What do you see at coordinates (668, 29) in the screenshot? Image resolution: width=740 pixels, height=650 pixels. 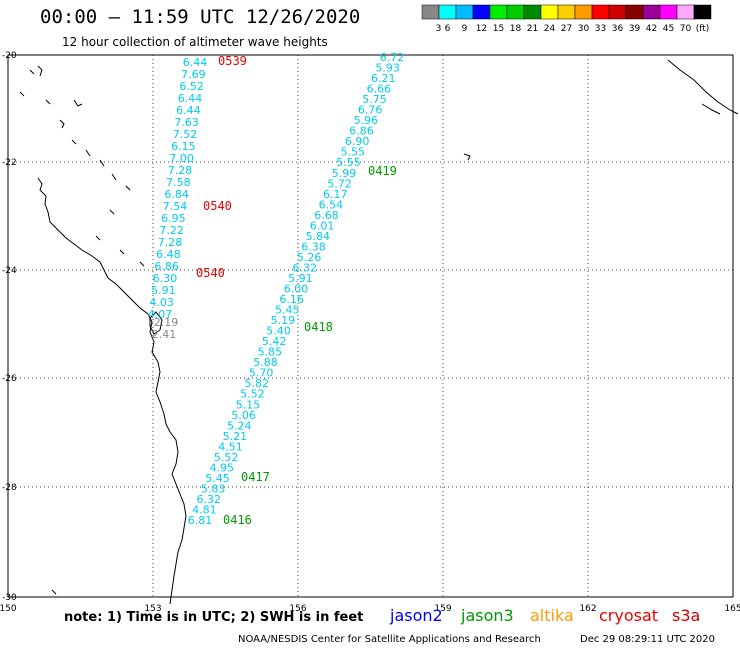 I see `scale-label: 45` at bounding box center [668, 29].